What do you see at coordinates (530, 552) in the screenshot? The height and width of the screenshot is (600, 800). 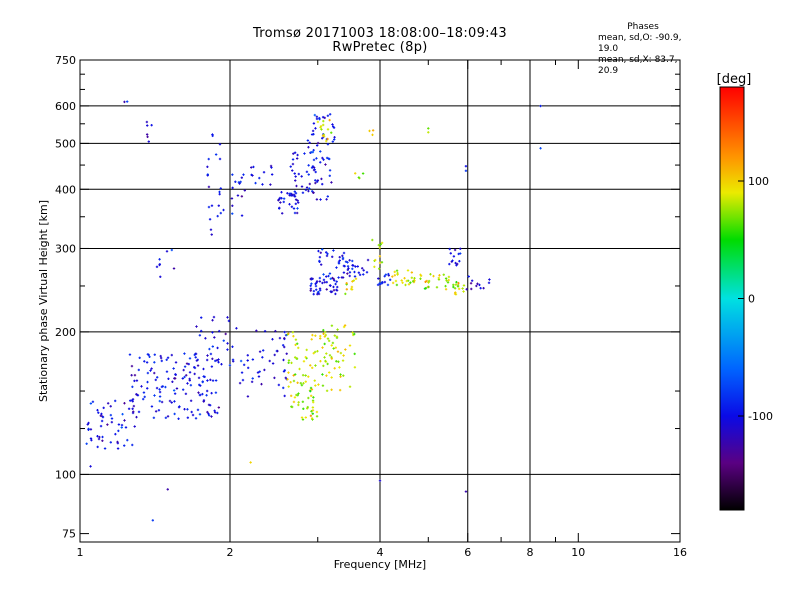 I see `x-tick-label: 8` at bounding box center [530, 552].